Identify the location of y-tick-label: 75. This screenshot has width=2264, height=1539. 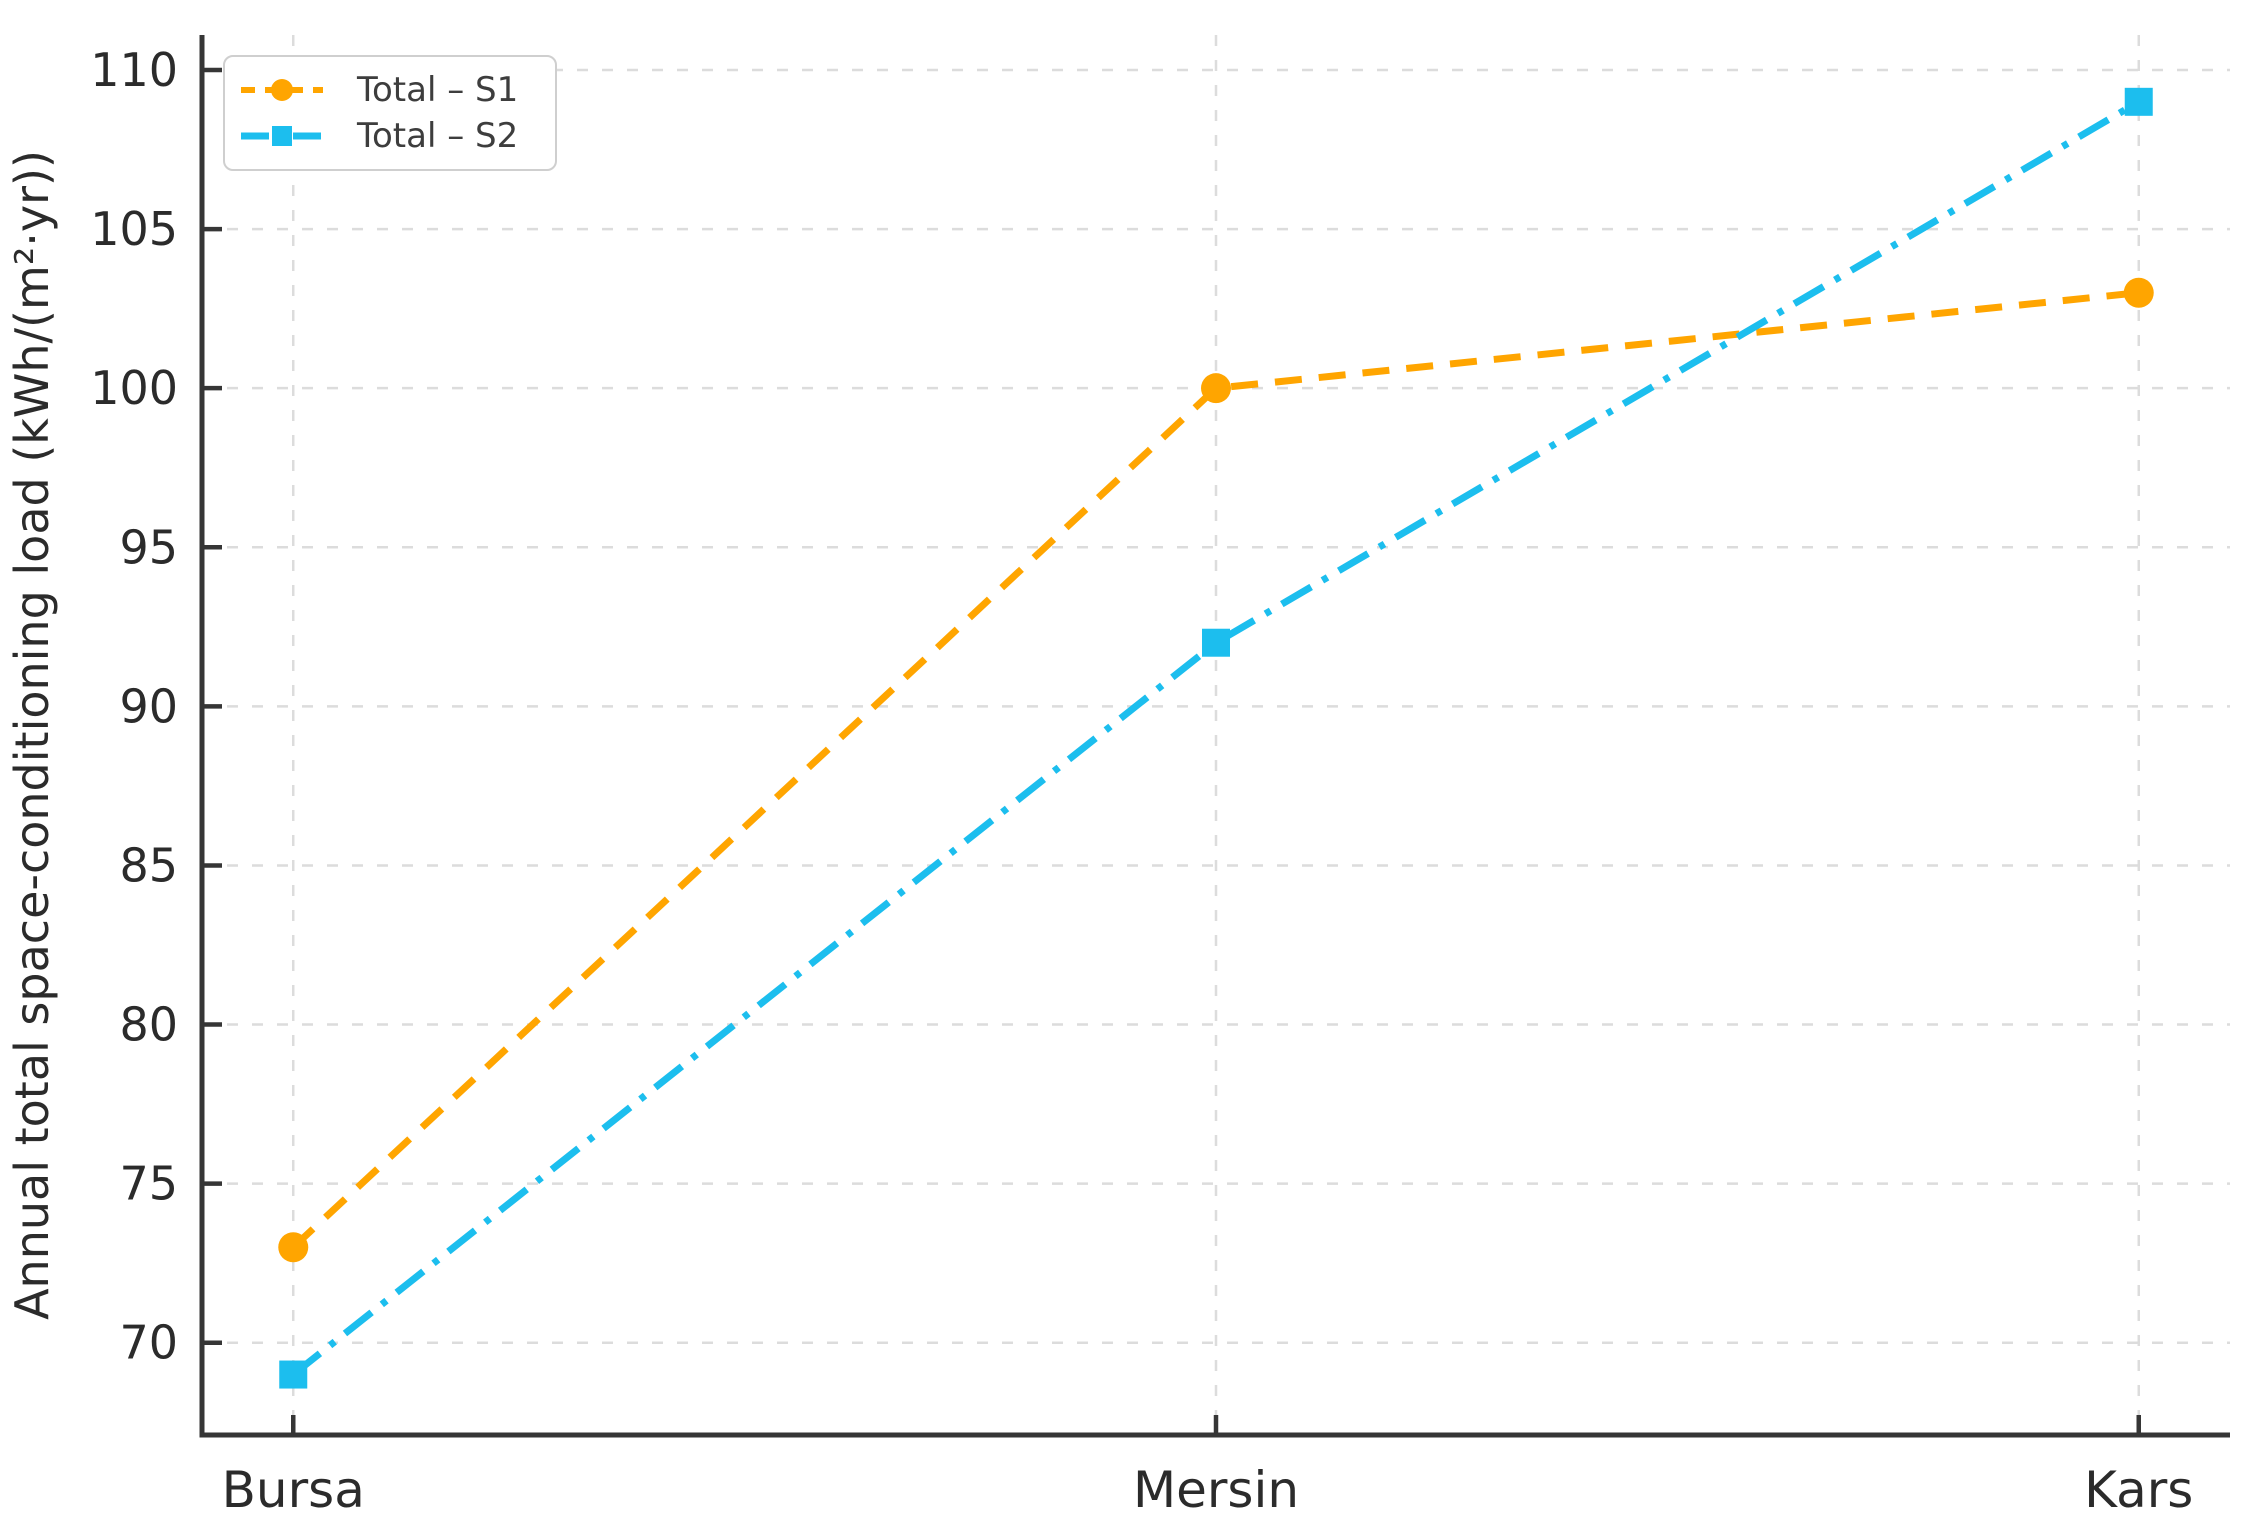
(148, 1184).